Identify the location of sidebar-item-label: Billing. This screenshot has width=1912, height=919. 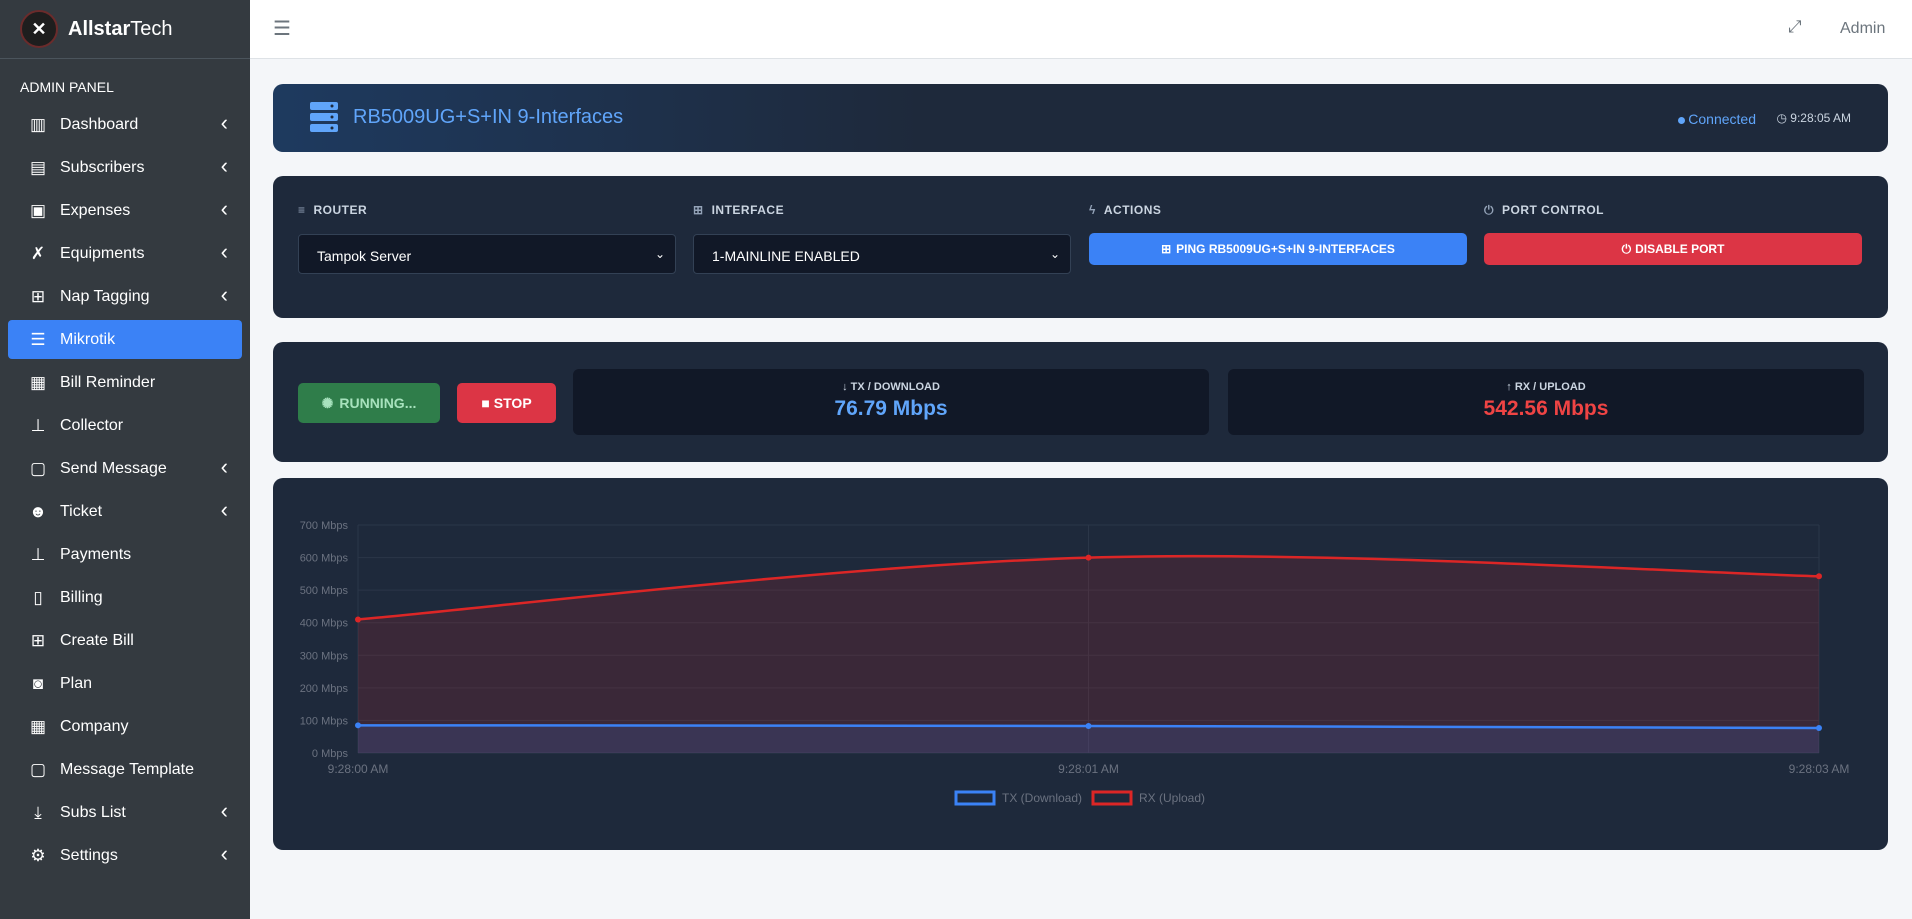
(81, 597).